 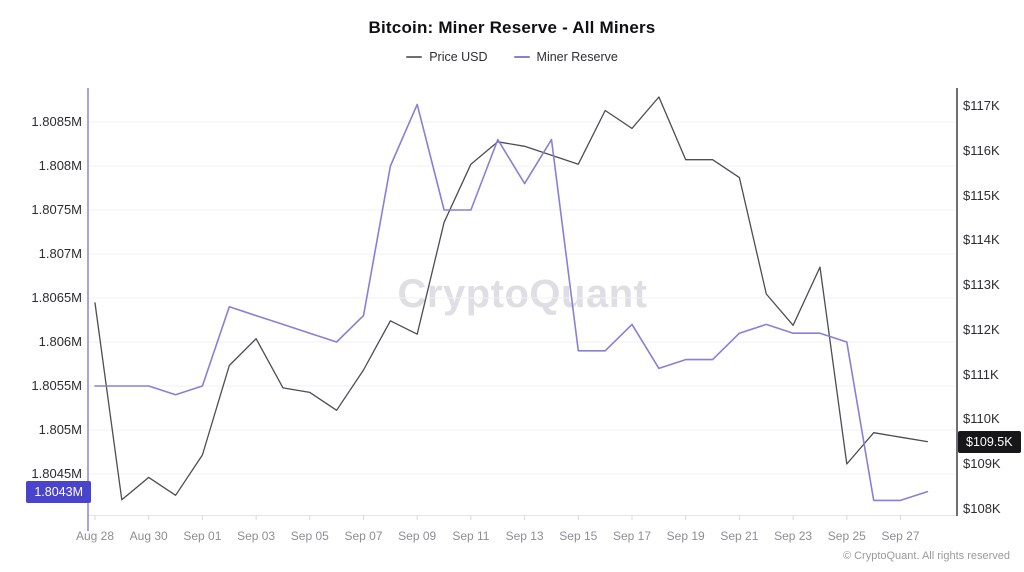 I want to click on x-axis-tick-label: Sep 07, so click(x=363, y=536).